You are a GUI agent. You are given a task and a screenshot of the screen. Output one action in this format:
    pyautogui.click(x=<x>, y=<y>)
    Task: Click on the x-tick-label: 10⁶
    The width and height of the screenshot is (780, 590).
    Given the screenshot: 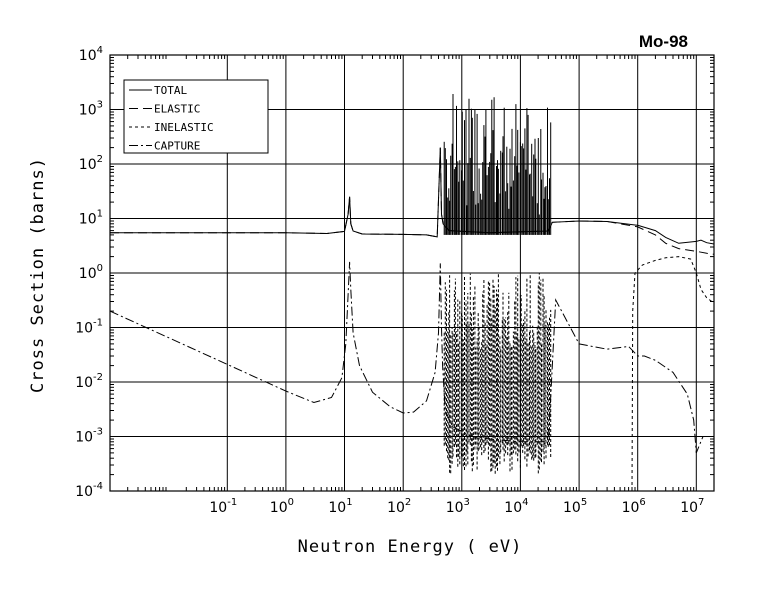 What is the action you would take?
    pyautogui.click(x=634, y=506)
    